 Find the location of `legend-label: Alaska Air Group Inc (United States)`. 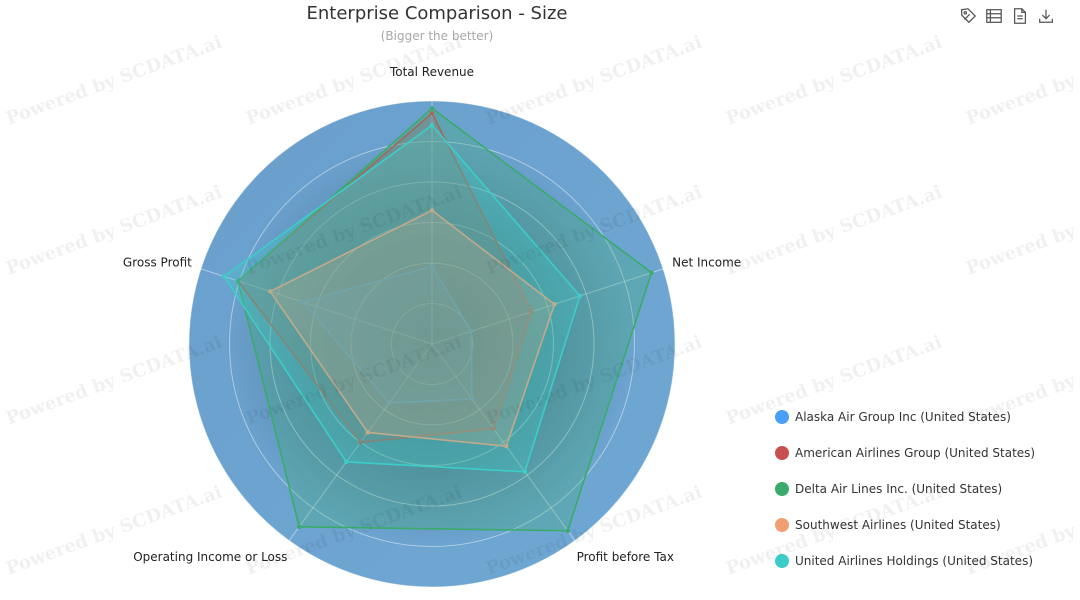

legend-label: Alaska Air Group Inc (United States) is located at coordinates (903, 417).